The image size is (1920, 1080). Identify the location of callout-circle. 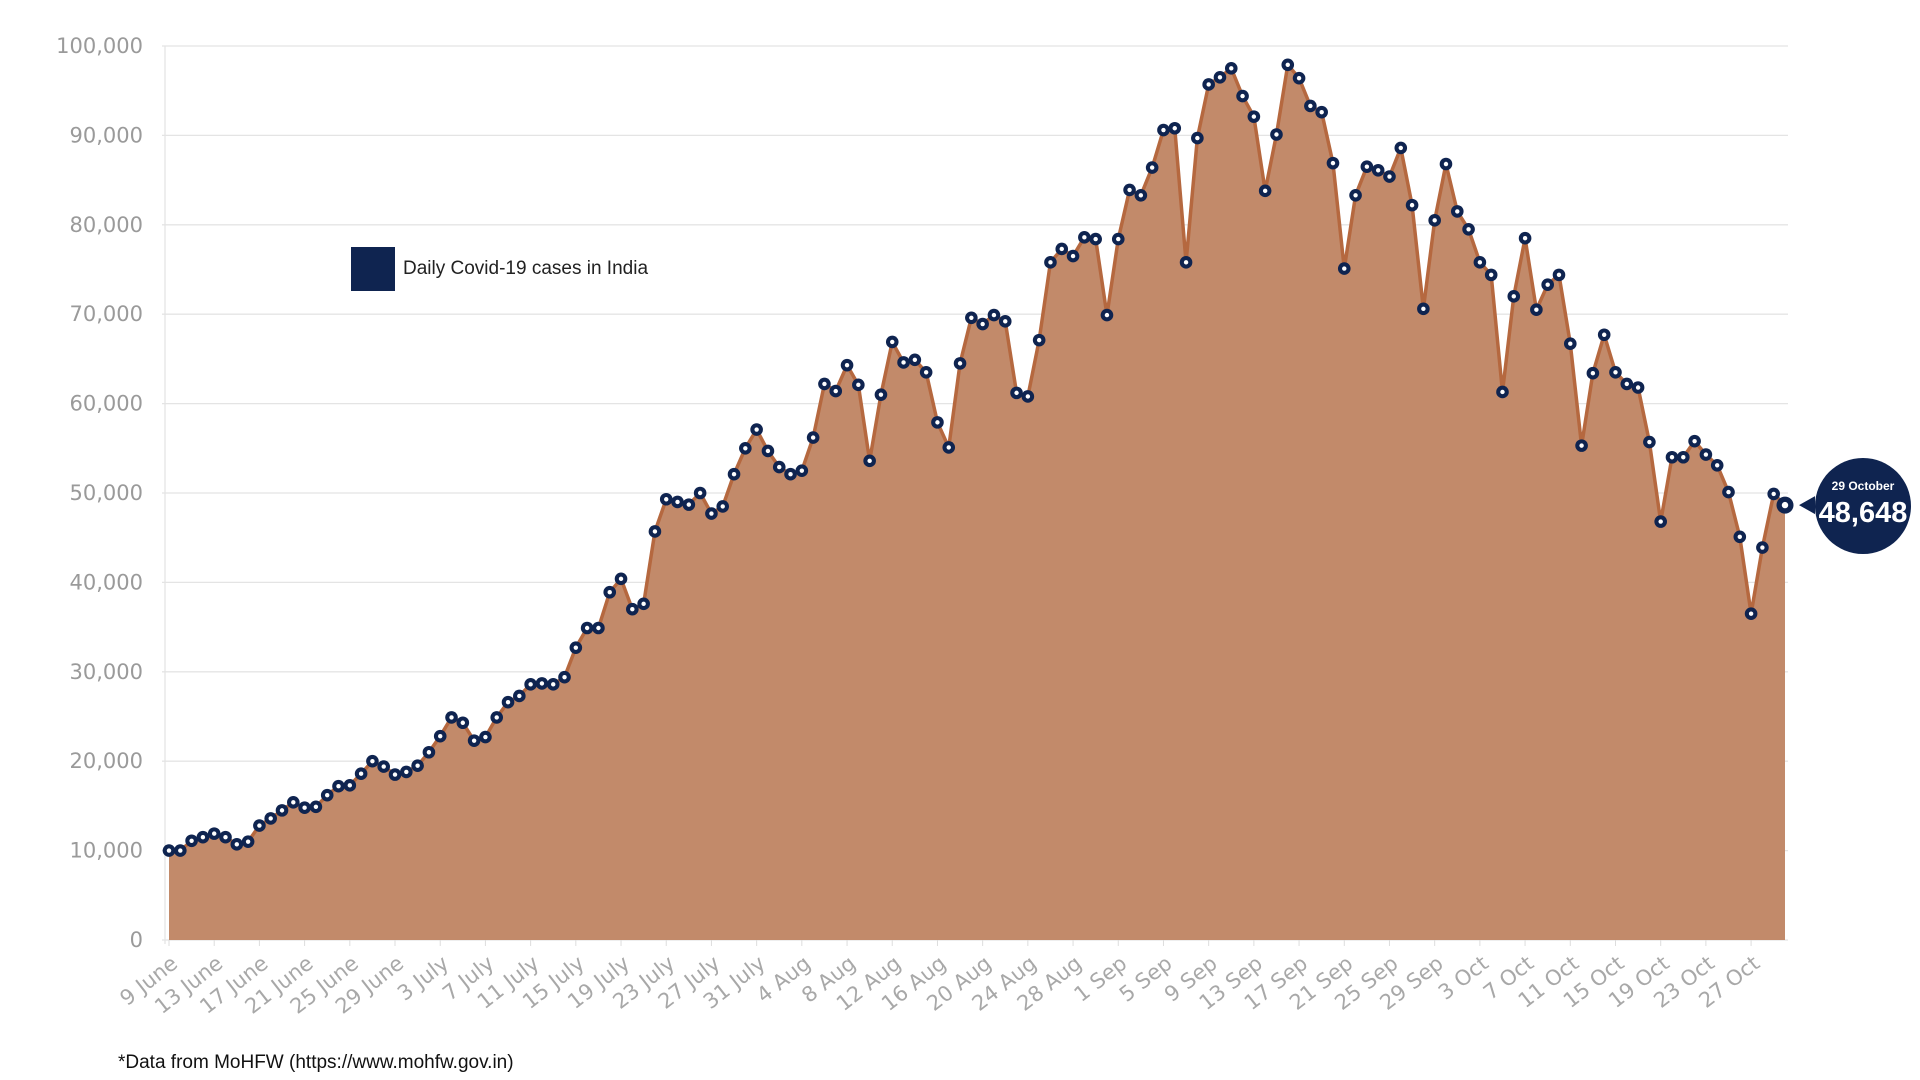
(1863, 506).